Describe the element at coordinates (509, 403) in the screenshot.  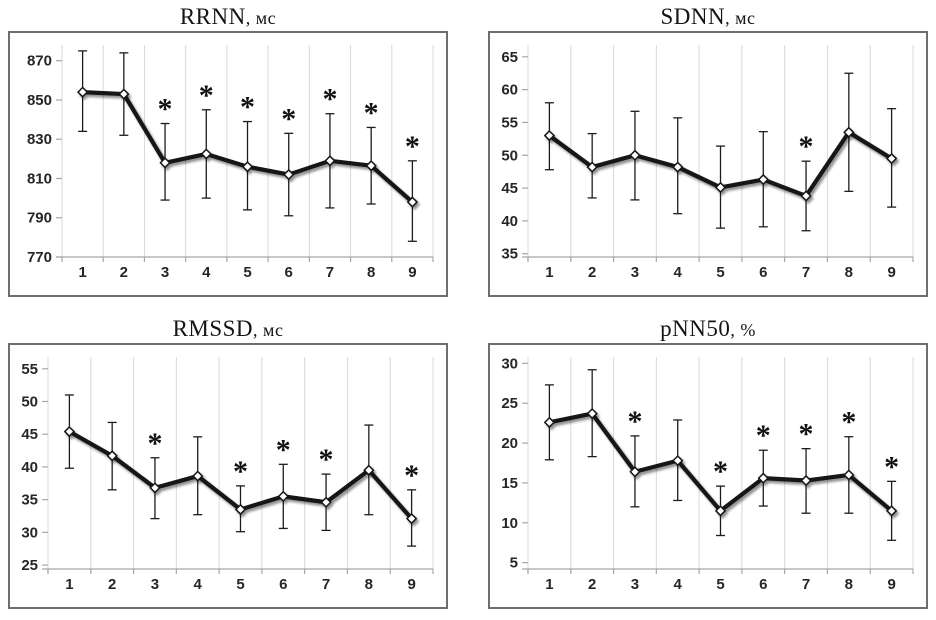
I see `y-tick-label: 25` at that location.